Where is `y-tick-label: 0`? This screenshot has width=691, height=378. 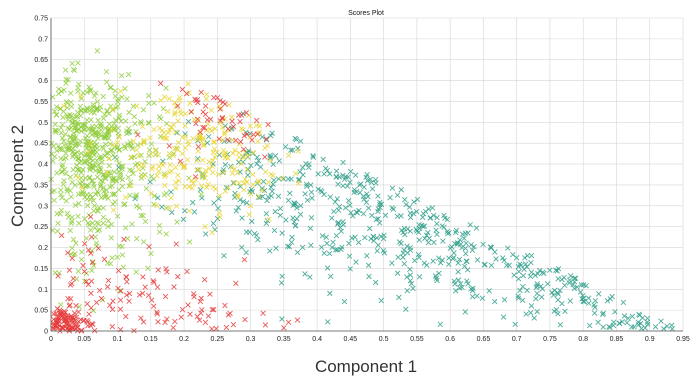 y-tick-label: 0 is located at coordinates (46, 332).